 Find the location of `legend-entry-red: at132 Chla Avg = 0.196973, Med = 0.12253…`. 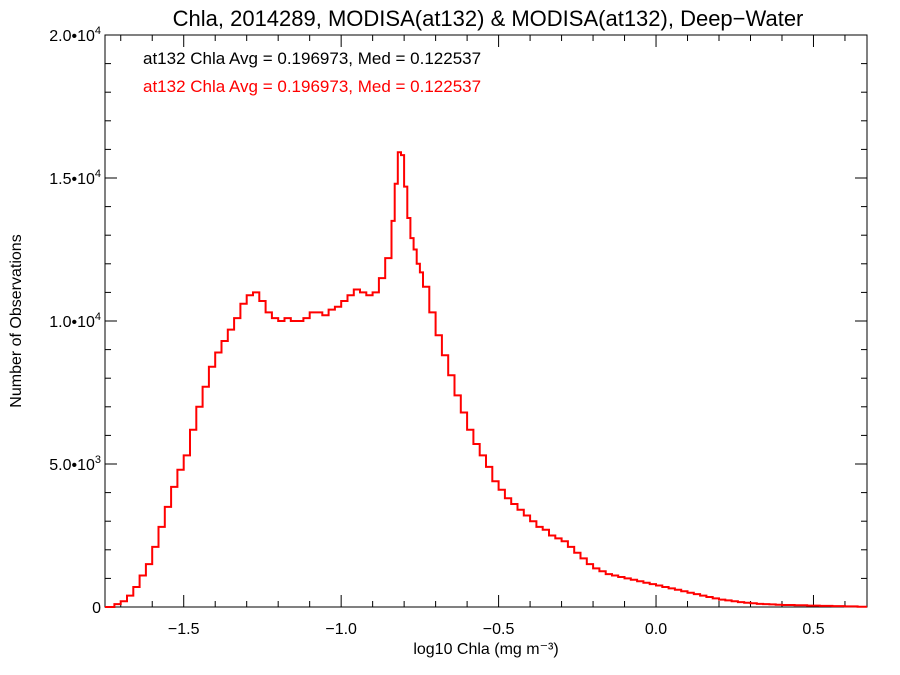

legend-entry-red: at132 Chla Avg = 0.196973, Med = 0.12253… is located at coordinates (312, 86).